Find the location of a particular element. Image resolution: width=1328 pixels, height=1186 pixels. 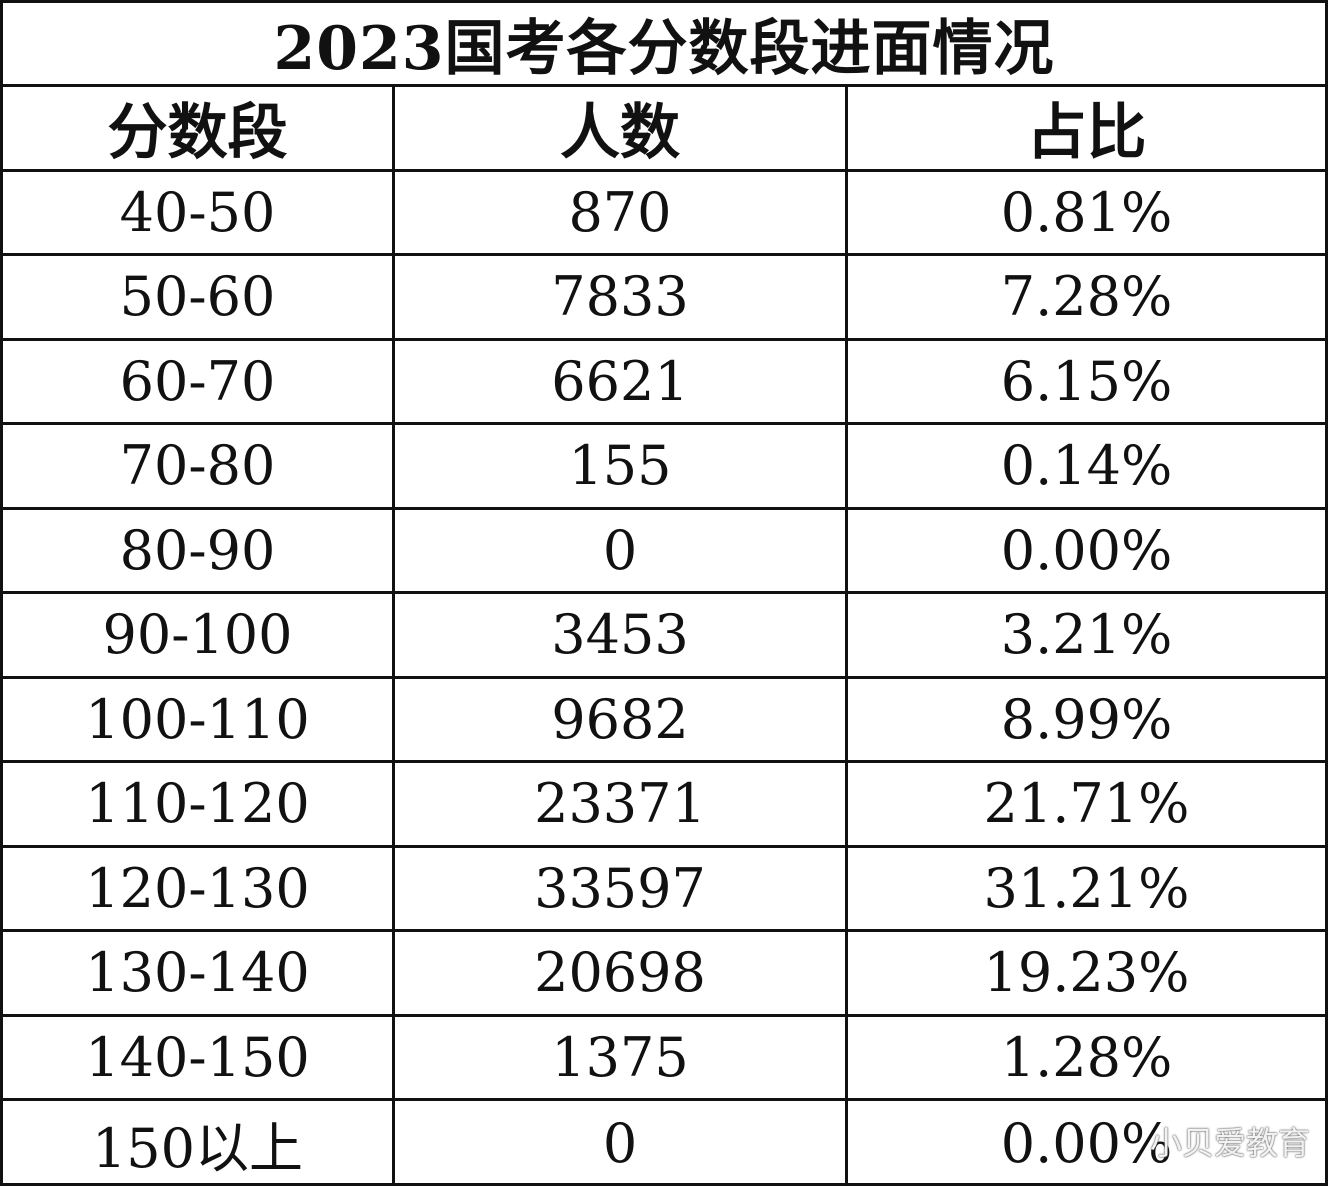

table-row: 150以上 0 0.00% is located at coordinates (664, 1143).